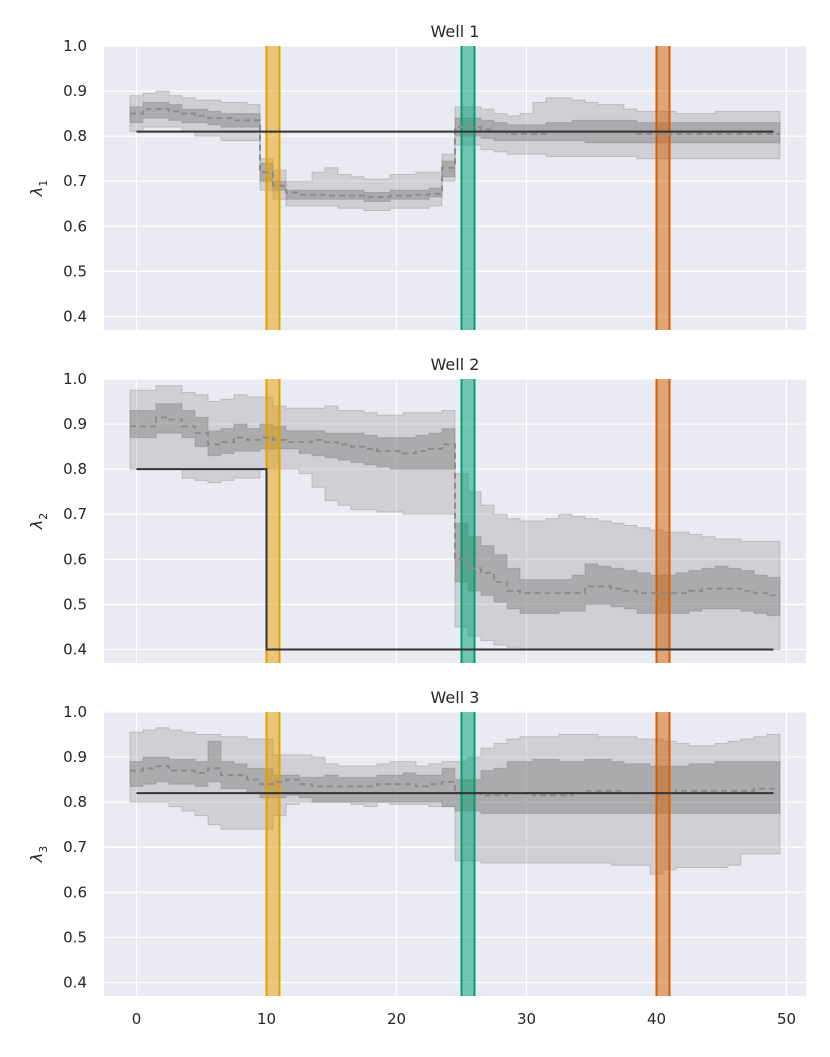 This screenshot has height=1057, width=830. I want to click on y-axis-subscript: 3, so click(43, 849).